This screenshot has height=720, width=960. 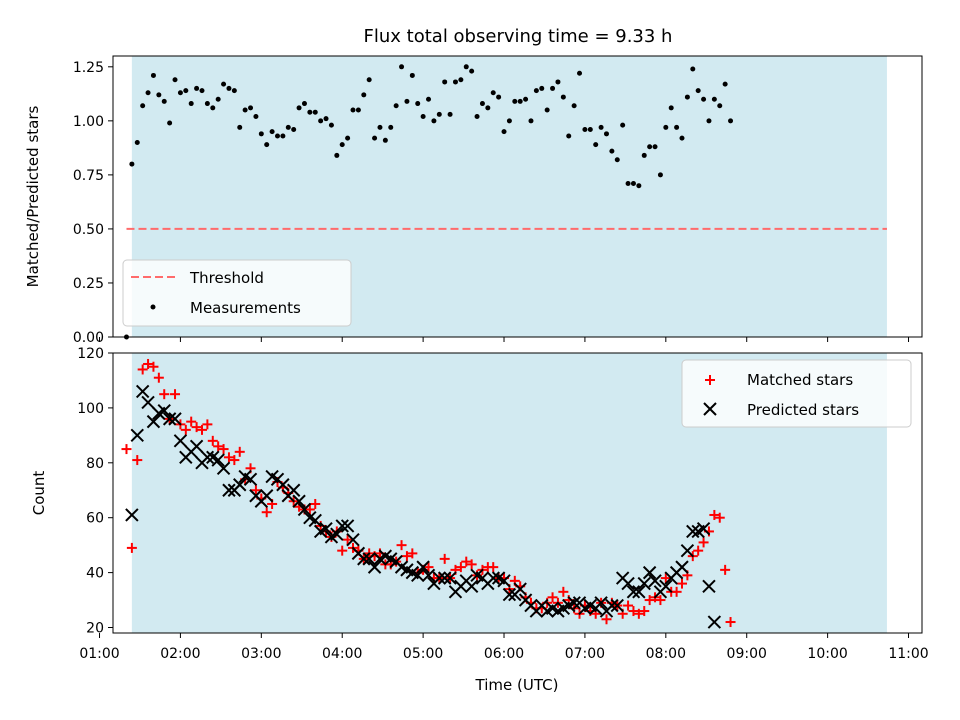 What do you see at coordinates (517, 685) in the screenshot?
I see `x-axis-label: Time (UTC)` at bounding box center [517, 685].